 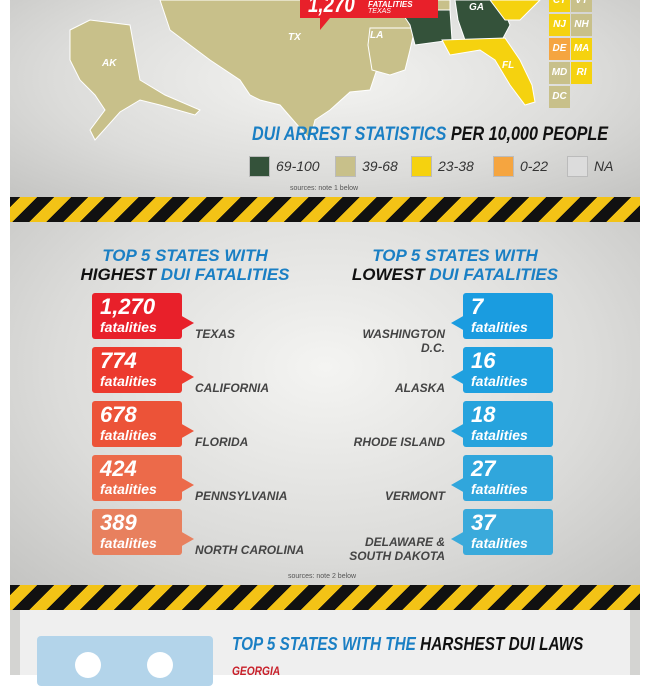 I want to click on state-name: FLORIDA, so click(x=222, y=442).